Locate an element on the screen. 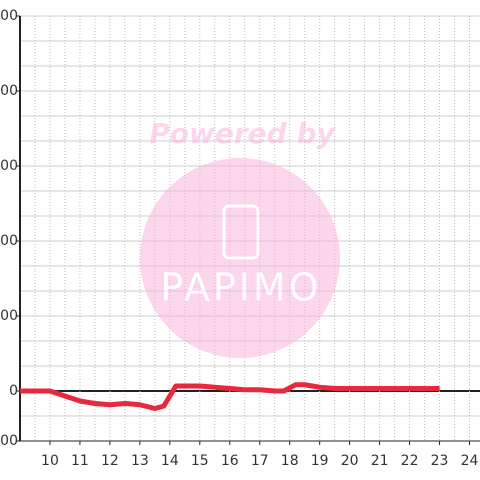 Image resolution: width=480 pixels, height=480 pixels. x-tick-label: 11 is located at coordinates (80, 461).